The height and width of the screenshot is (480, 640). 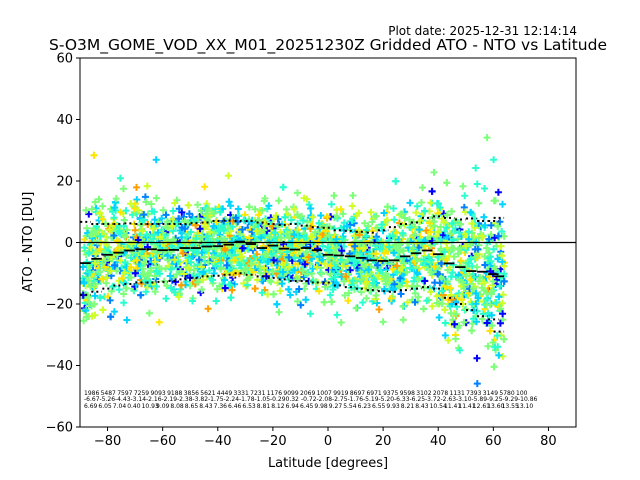 I want to click on bin-annotation-value: -5.26, so click(x=108, y=399).